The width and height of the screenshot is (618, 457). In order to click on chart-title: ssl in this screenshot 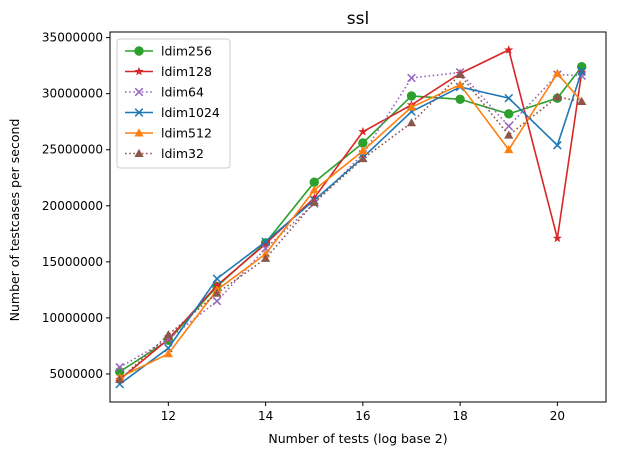, I will do `click(358, 19)`.